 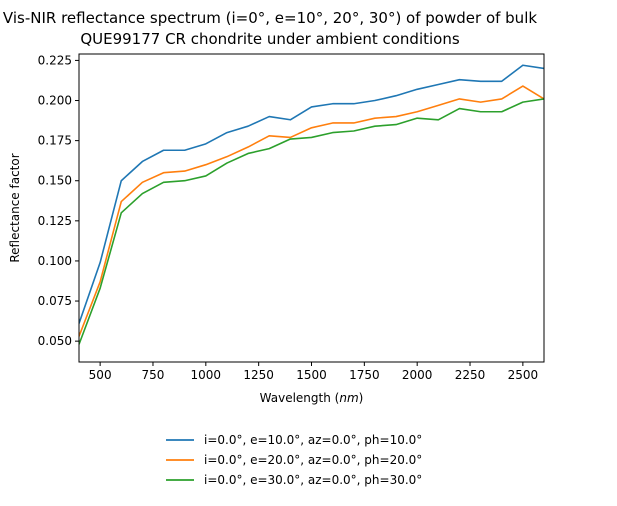 I want to click on legend-label: i=0.0°, e=30.0°, az=0.0°, ph=30.0°, so click(x=313, y=480).